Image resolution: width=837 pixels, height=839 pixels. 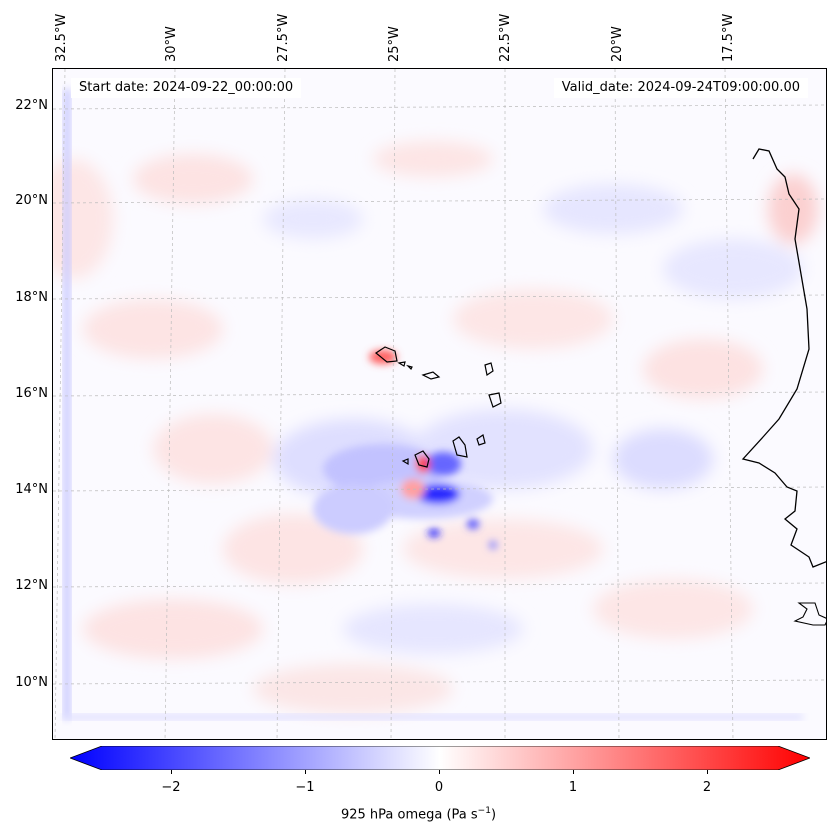 I want to click on lon-label-27-5w: 27.5°W, so click(x=283, y=37).